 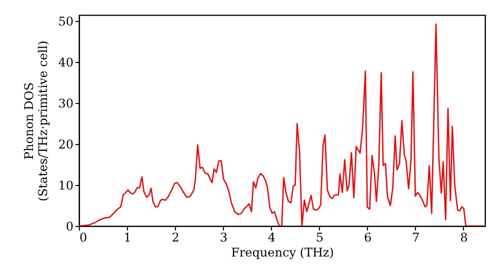 What do you see at coordinates (176, 237) in the screenshot?
I see `x-tick-label: 2` at bounding box center [176, 237].